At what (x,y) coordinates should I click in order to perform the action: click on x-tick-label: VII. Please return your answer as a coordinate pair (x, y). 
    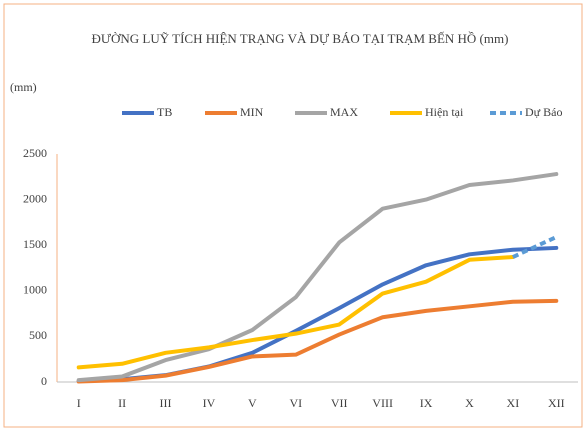
    Looking at the image, I should click on (339, 403).